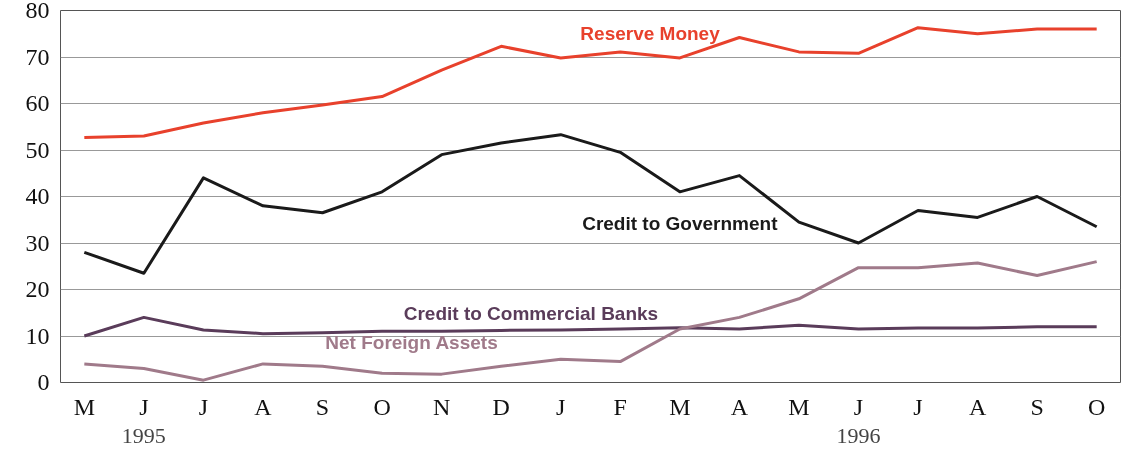  Describe the element at coordinates (531, 314) in the screenshot. I see `series-label: Credit to Commercial Banks` at that location.